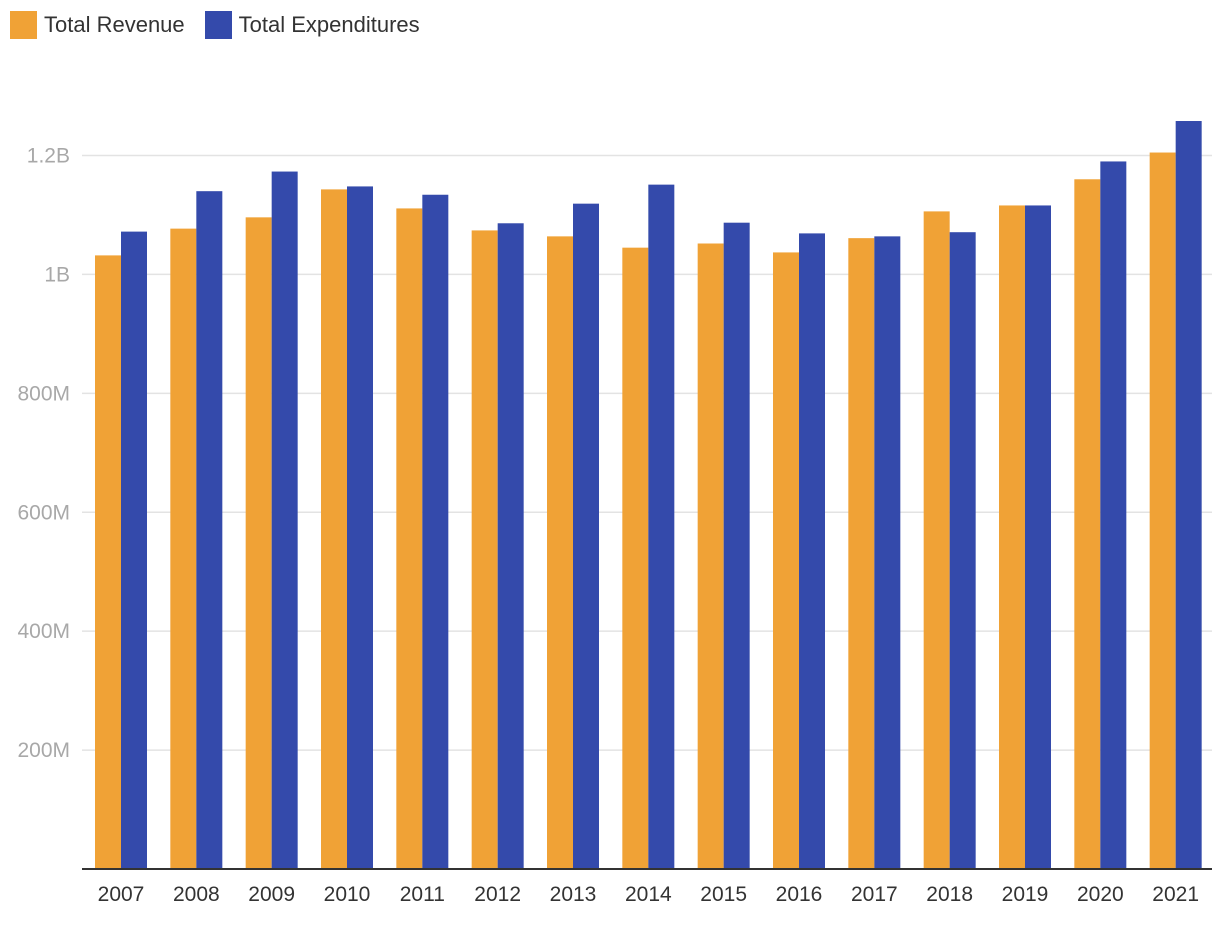  Describe the element at coordinates (196, 894) in the screenshot. I see `x-tick-label-2008: 2008` at that location.